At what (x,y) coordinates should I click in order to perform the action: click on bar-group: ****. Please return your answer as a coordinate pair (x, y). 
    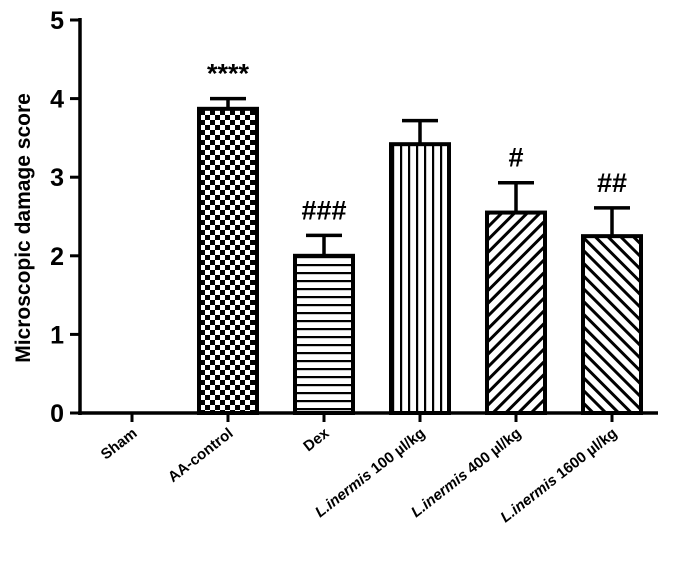
    Looking at the image, I should click on (228, 237).